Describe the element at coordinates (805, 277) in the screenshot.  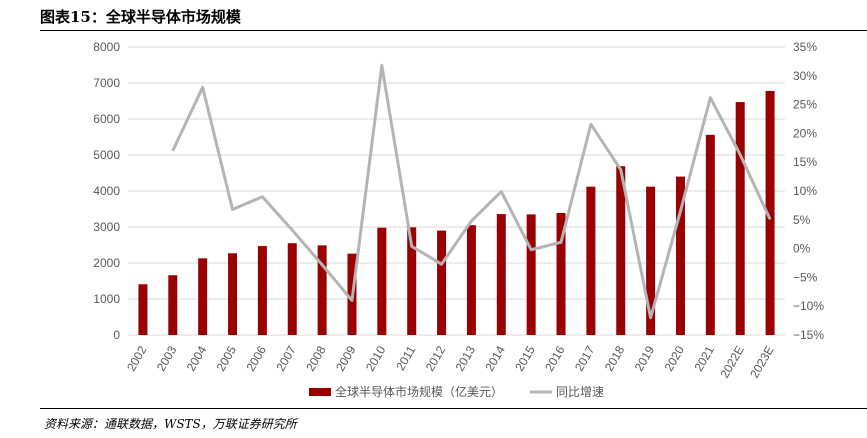
I see `y-right-tick-label: −5%` at that location.